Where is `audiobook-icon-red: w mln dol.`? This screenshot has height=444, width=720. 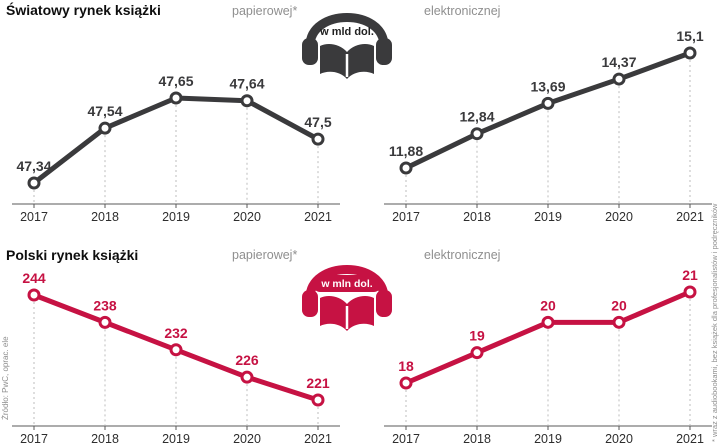 audiobook-icon-red: w mln dol. is located at coordinates (347, 296).